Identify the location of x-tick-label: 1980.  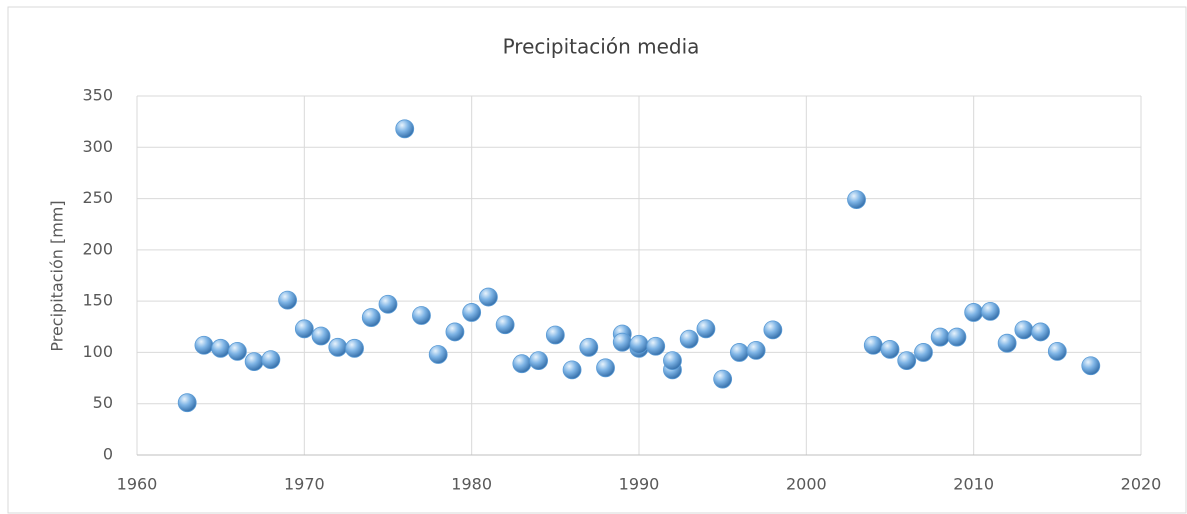
(471, 484).